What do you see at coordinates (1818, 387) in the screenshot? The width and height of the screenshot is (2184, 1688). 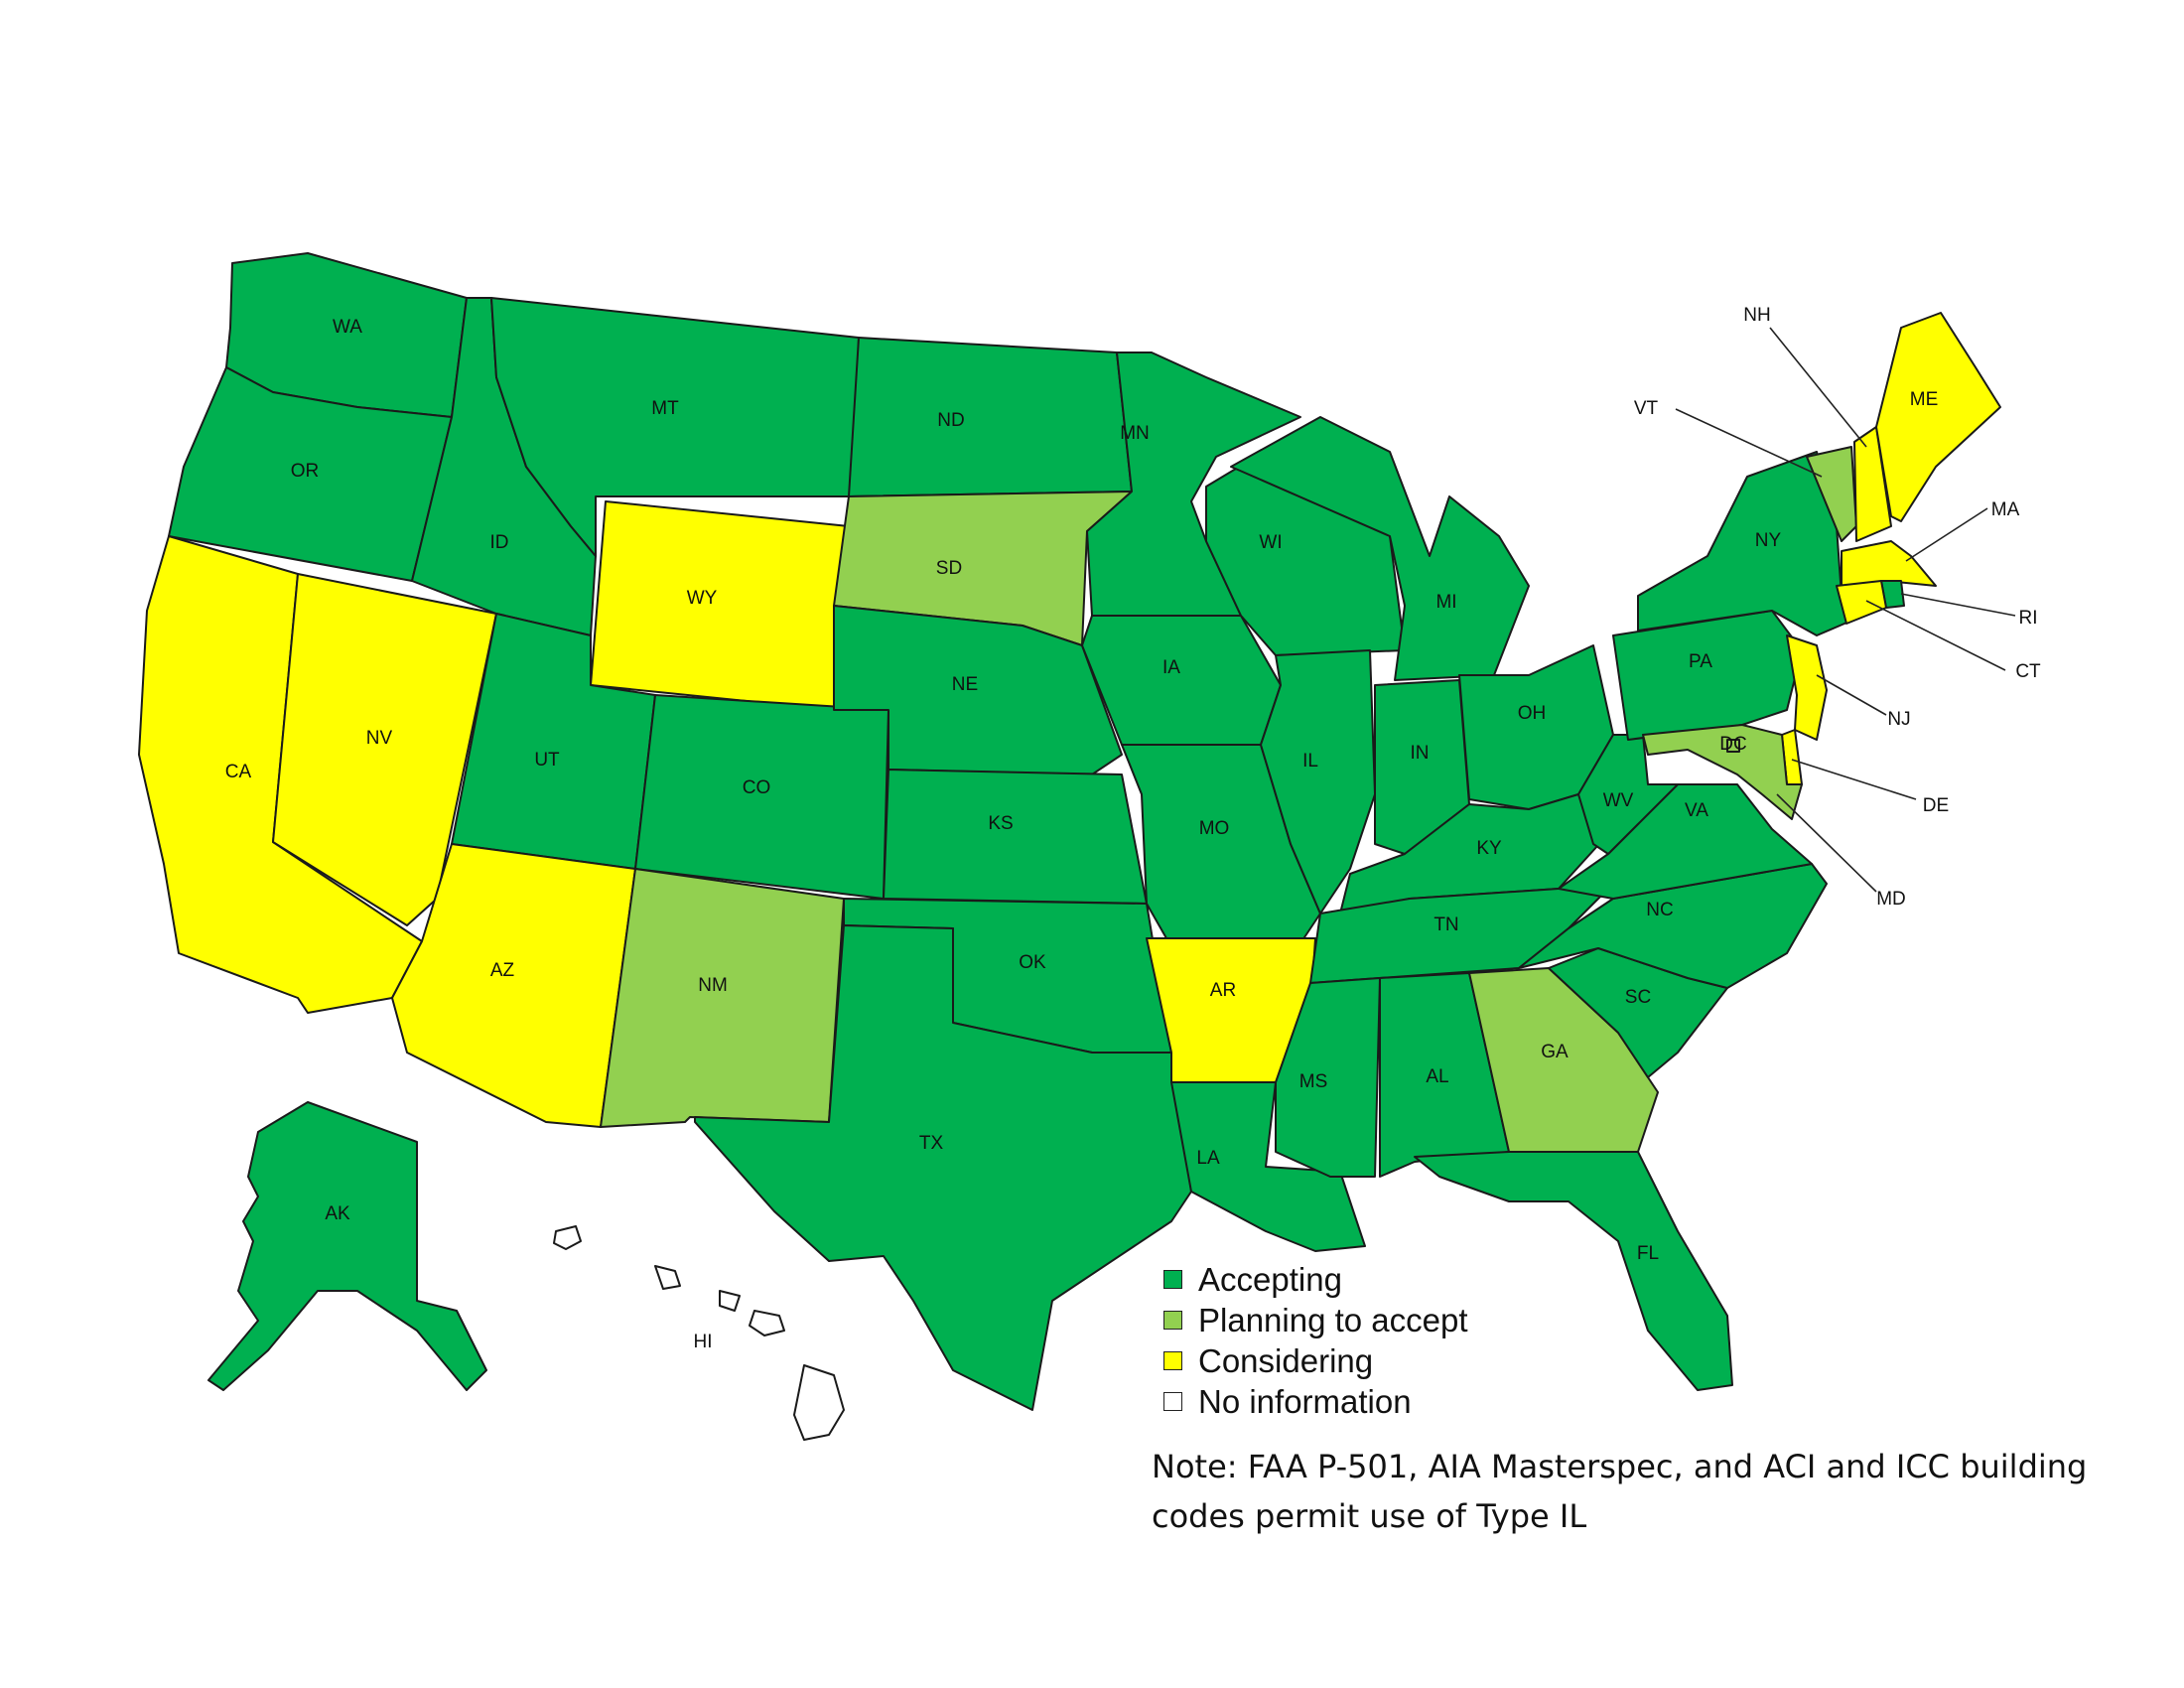 I see `leader-line-nh` at bounding box center [1818, 387].